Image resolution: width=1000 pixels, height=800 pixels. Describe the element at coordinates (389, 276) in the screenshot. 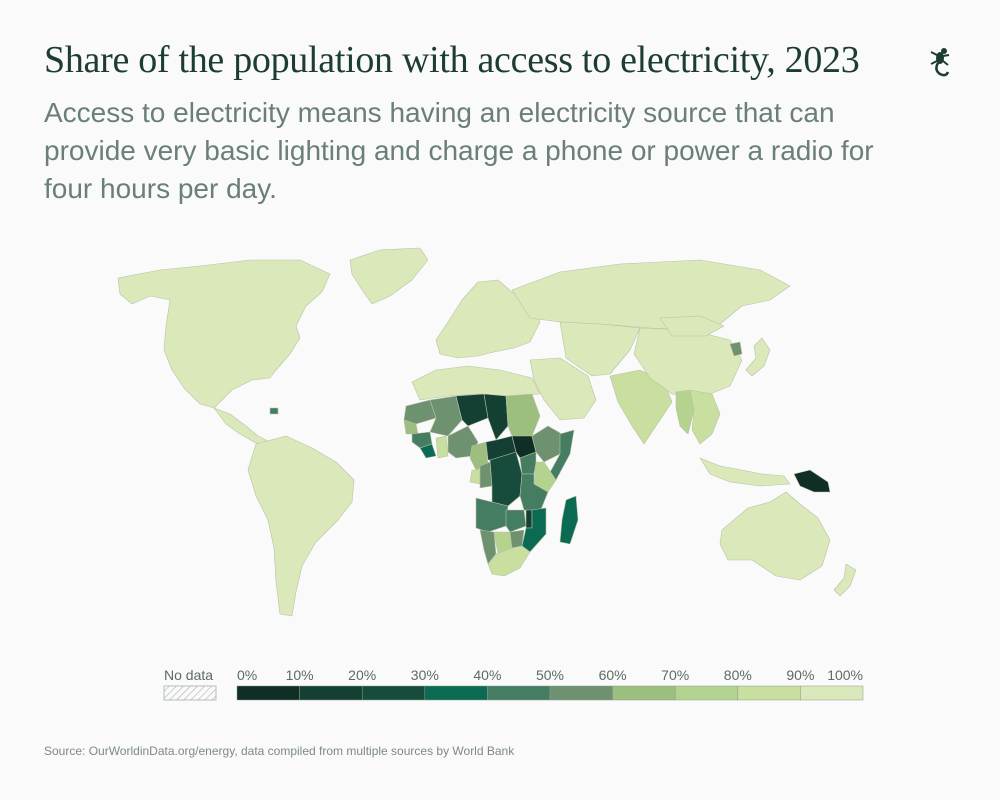

I see `region-greenland` at that location.